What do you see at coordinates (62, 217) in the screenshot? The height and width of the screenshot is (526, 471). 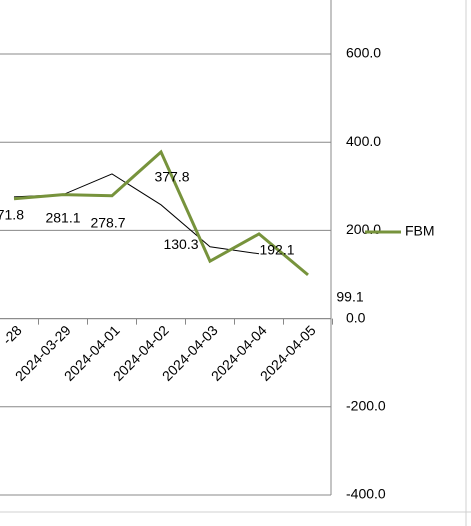 I see `data-label: 281.1` at bounding box center [62, 217].